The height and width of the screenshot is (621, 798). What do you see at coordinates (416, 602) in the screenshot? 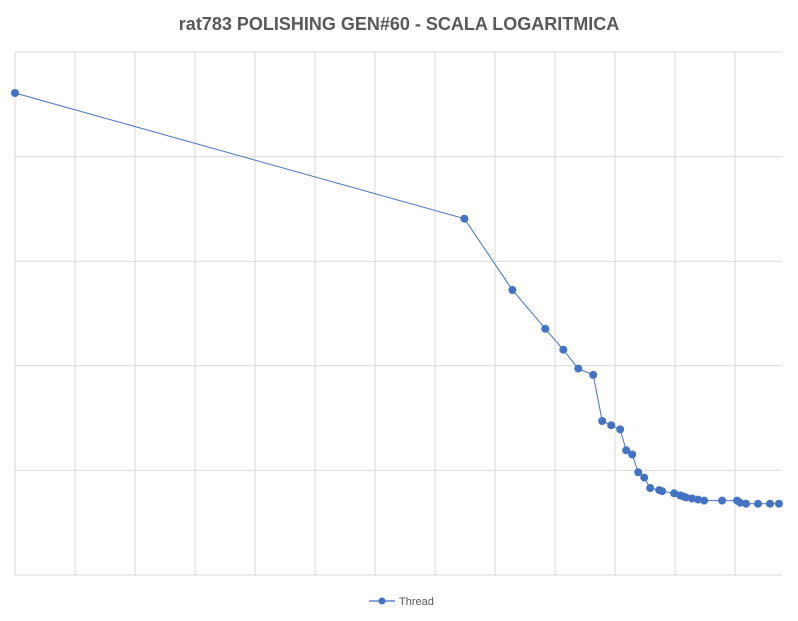
I see `legend-label-thread: Thread` at bounding box center [416, 602].